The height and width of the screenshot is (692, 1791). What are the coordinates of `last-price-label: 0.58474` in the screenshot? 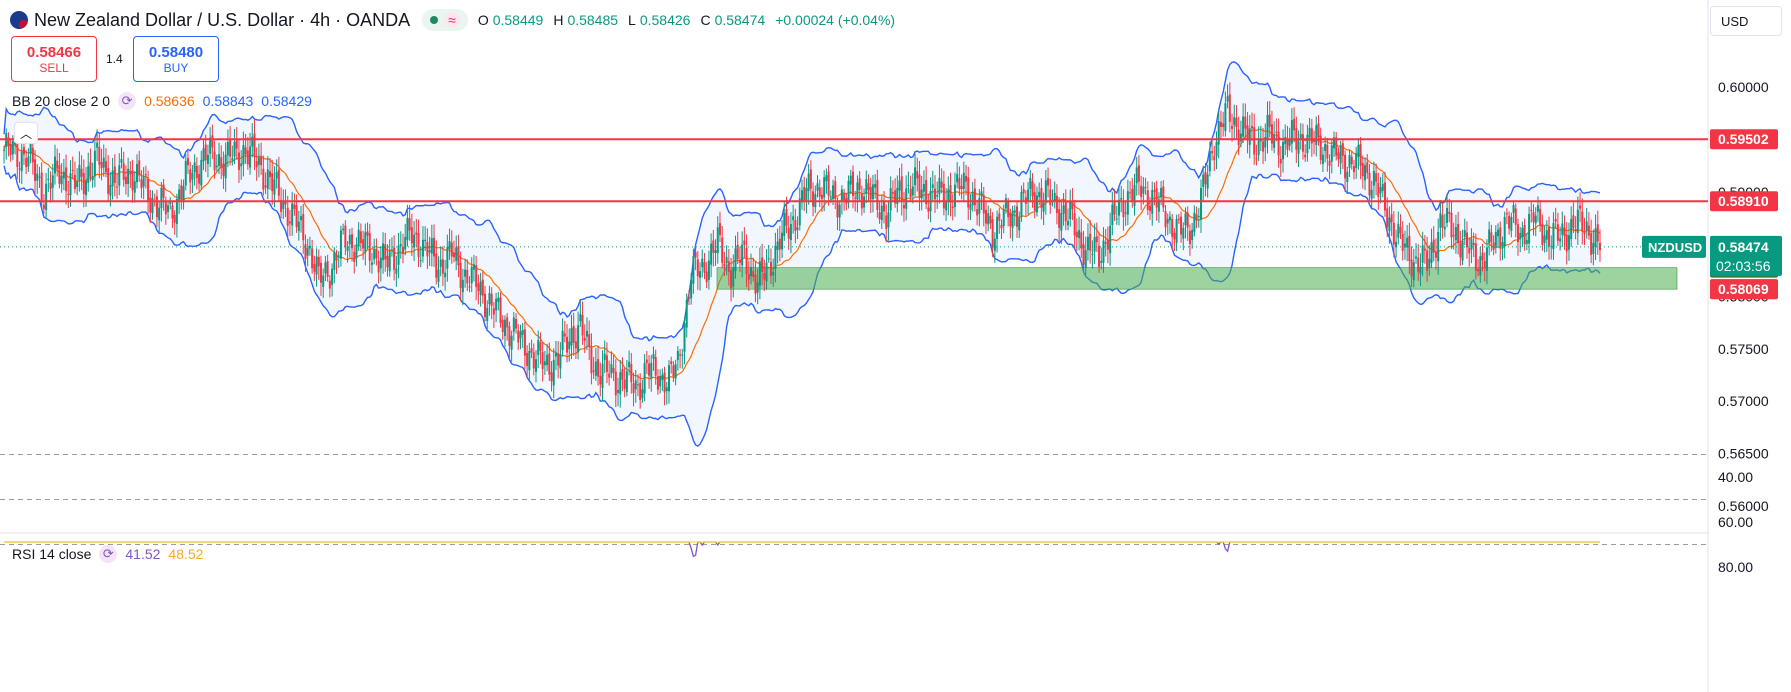 It's located at (1743, 247).